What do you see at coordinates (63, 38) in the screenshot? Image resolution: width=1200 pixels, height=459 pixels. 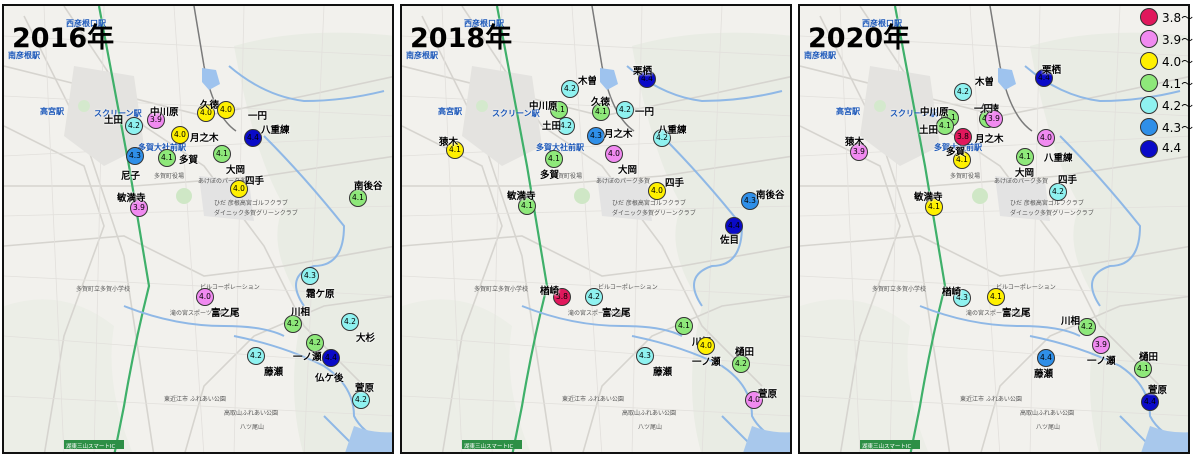 I see `panel-year-title: 2016年` at bounding box center [63, 38].